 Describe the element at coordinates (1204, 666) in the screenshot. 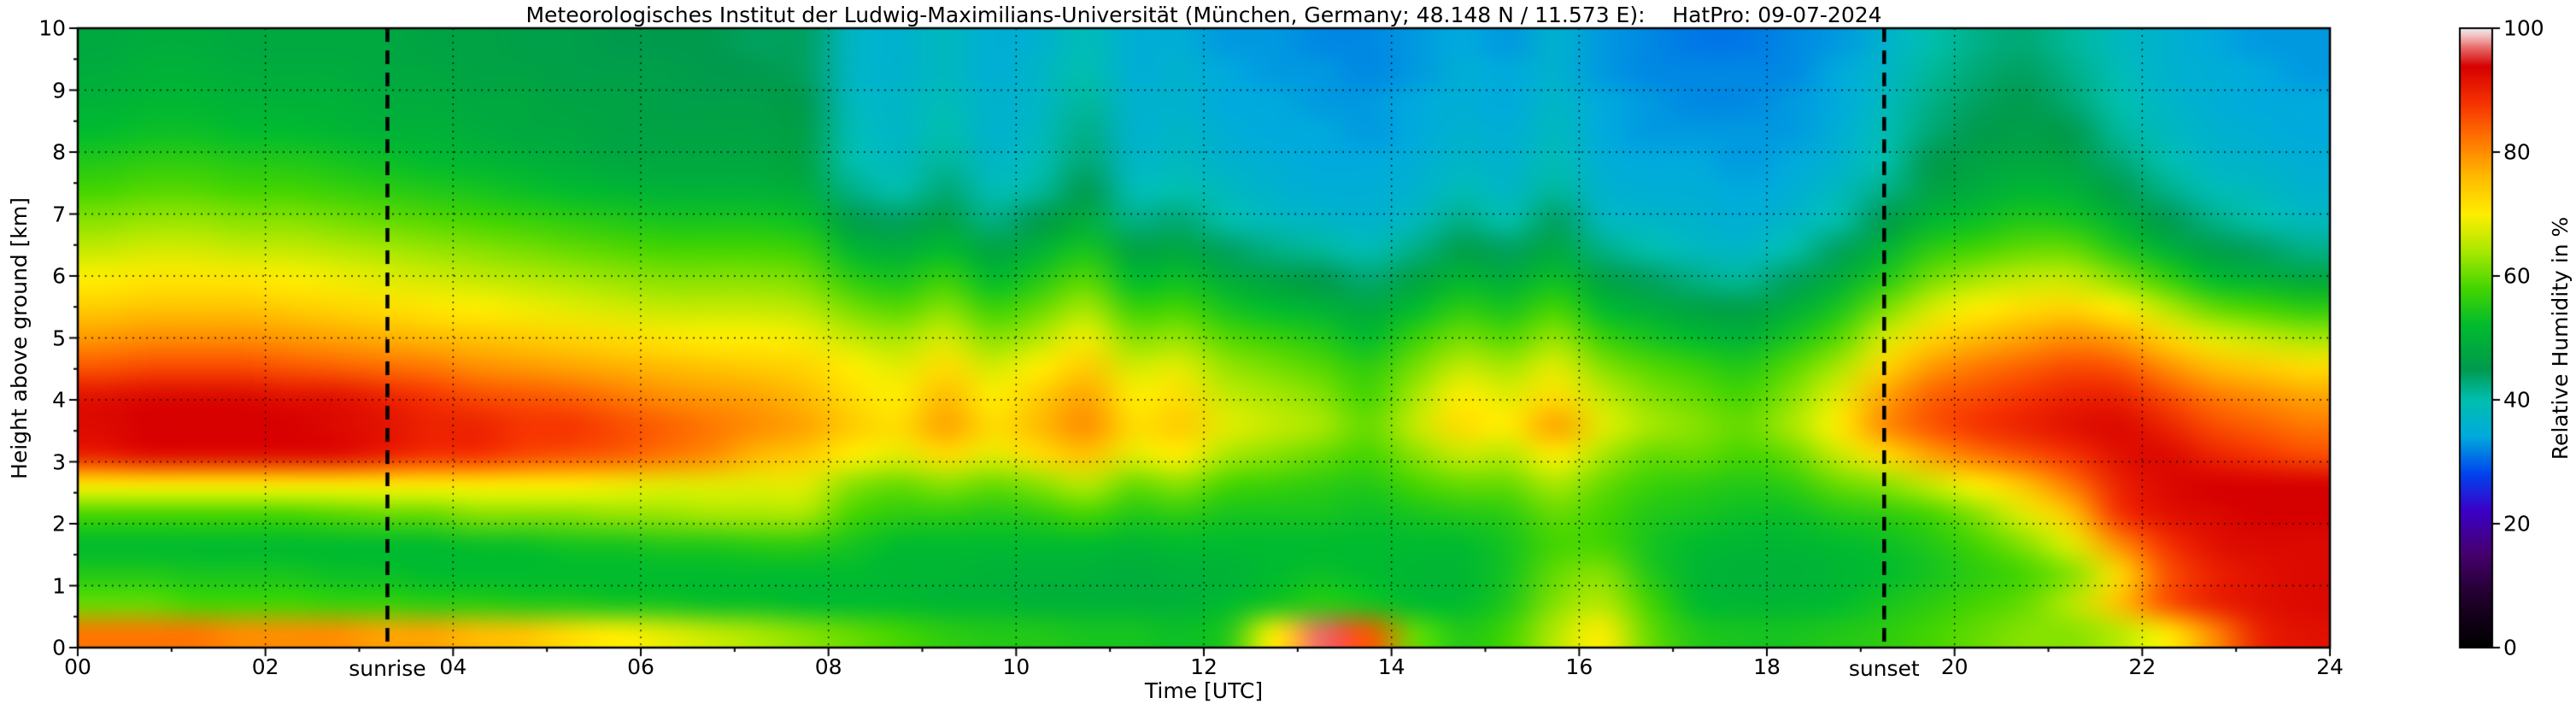

I see `x-tick-label: 12` at that location.